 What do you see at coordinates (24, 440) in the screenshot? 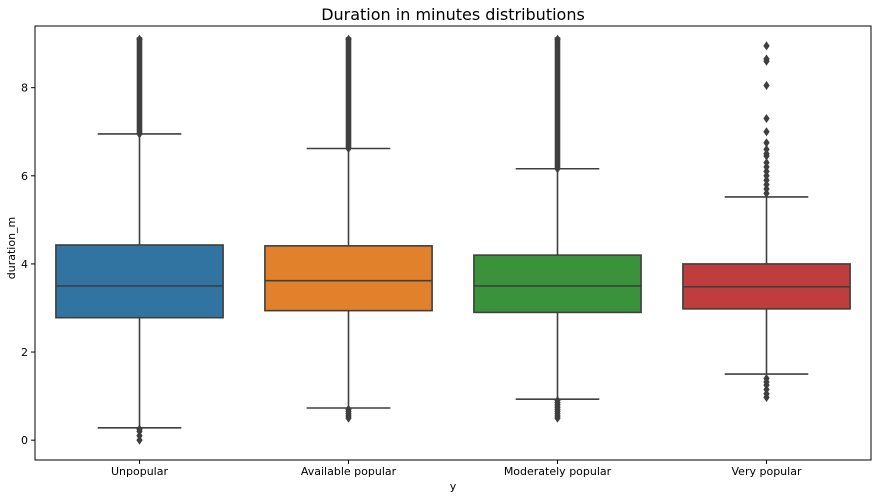
I see `y-tick-label: 0` at bounding box center [24, 440].